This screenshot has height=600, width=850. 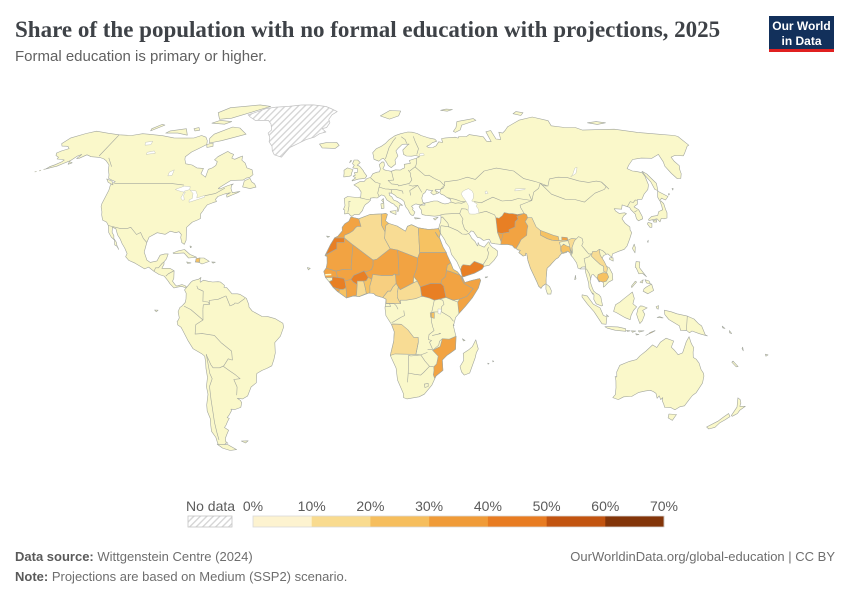 I want to click on svg-text: 30%, so click(x=429, y=506).